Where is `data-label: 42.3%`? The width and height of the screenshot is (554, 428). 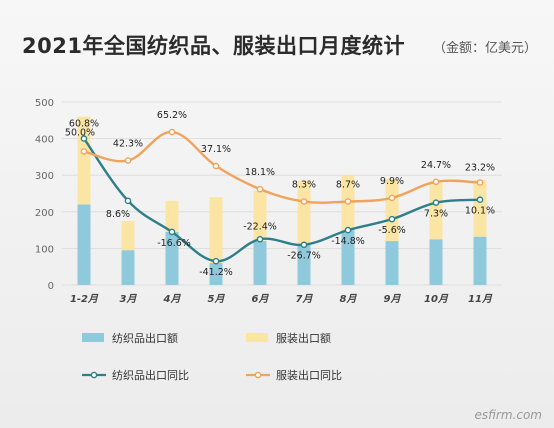 data-label: 42.3% is located at coordinates (128, 144).